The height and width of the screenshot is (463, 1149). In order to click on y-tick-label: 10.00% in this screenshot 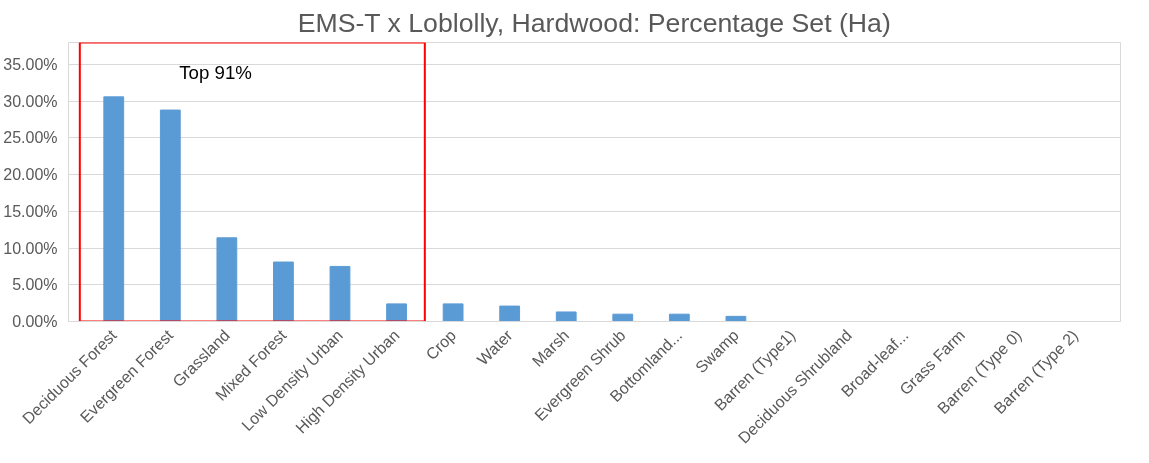, I will do `click(30, 248)`.